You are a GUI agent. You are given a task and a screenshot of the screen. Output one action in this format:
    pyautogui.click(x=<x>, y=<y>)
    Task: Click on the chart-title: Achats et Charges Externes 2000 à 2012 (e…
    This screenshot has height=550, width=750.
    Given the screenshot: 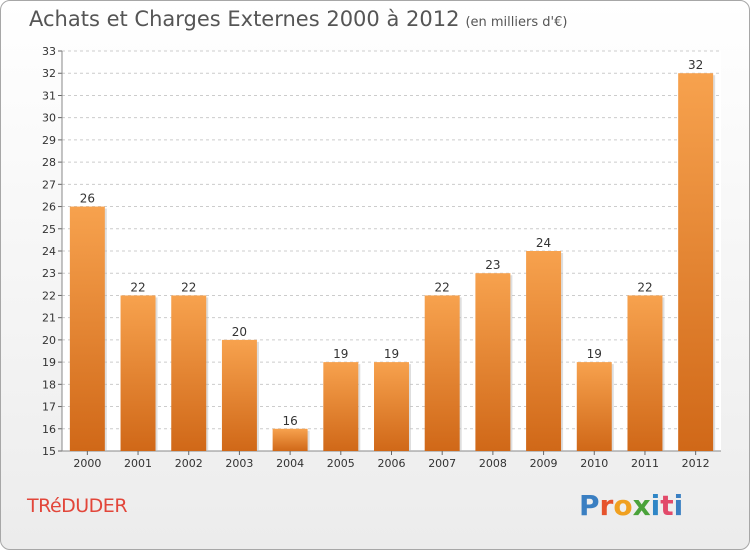 What is the action you would take?
    pyautogui.click(x=298, y=19)
    